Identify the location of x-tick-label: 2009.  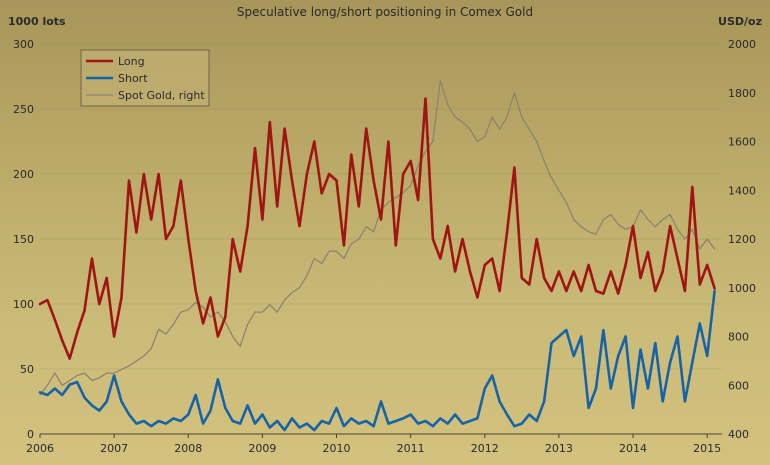
(262, 448).